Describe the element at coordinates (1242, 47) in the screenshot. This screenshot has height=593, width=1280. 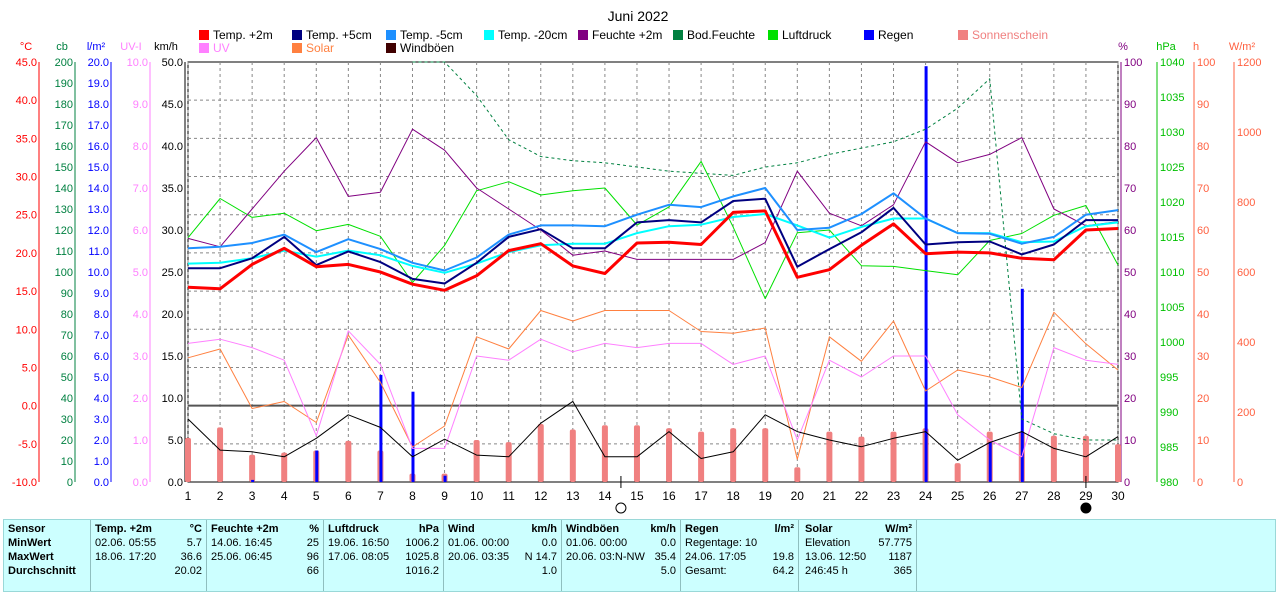
I see `axis-label-solar: W/m²` at that location.